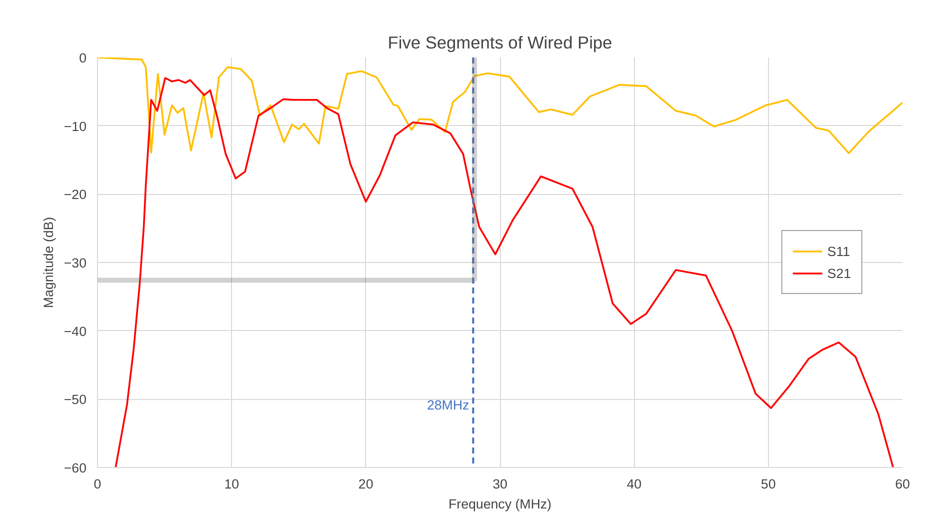 This screenshot has height=517, width=927. What do you see at coordinates (232, 484) in the screenshot?
I see `x-tick-label: 10` at bounding box center [232, 484].